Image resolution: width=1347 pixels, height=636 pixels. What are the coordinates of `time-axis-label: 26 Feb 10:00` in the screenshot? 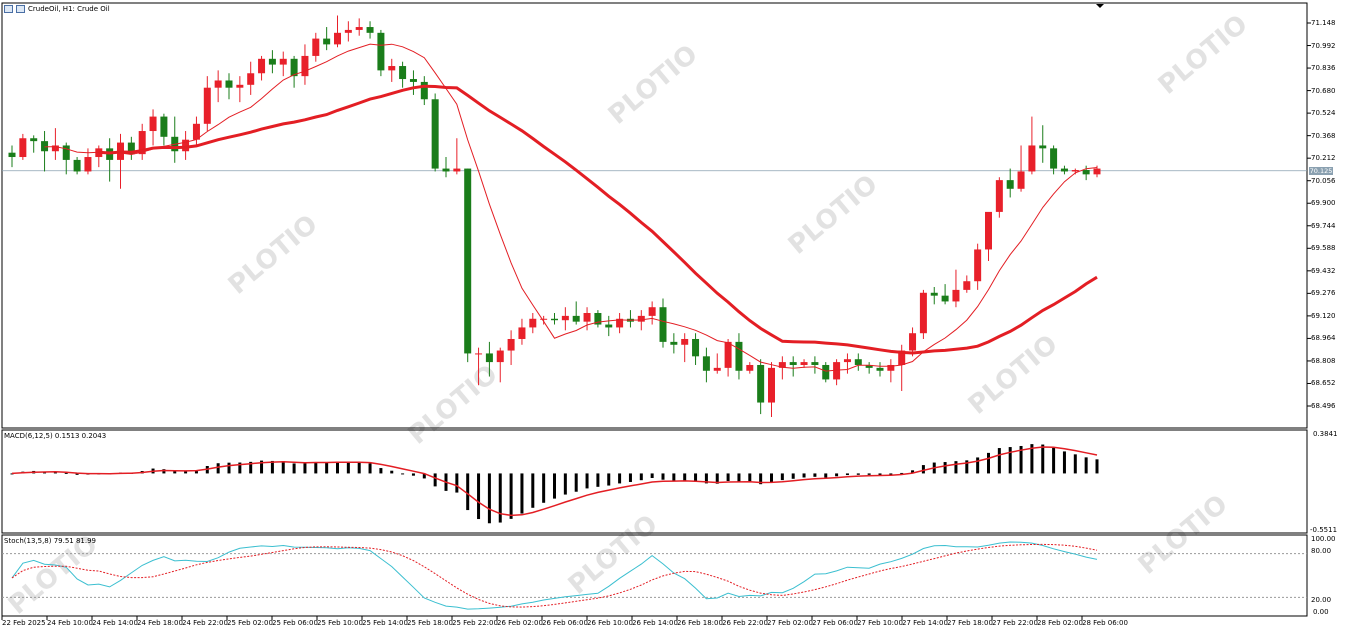 It's located at (610, 623).